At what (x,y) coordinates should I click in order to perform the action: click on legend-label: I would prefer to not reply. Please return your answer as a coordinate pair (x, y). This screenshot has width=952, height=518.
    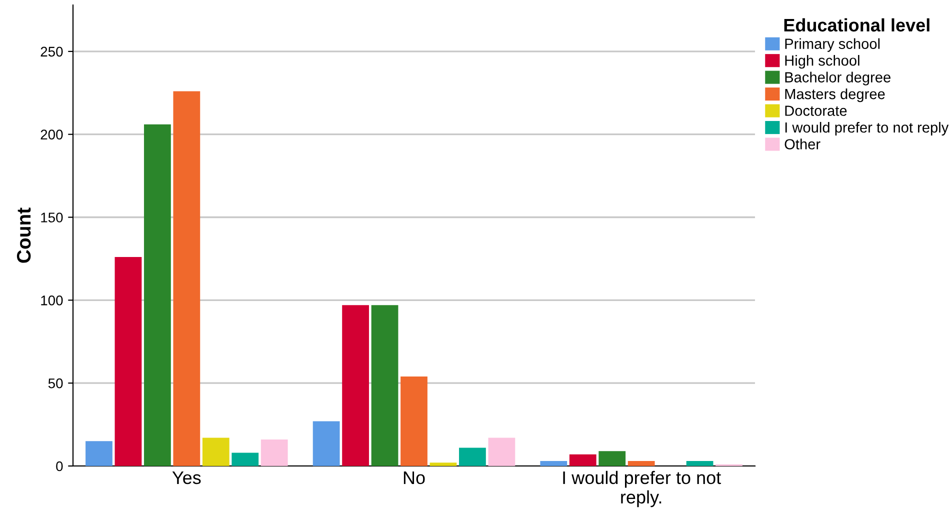
    Looking at the image, I should click on (867, 129).